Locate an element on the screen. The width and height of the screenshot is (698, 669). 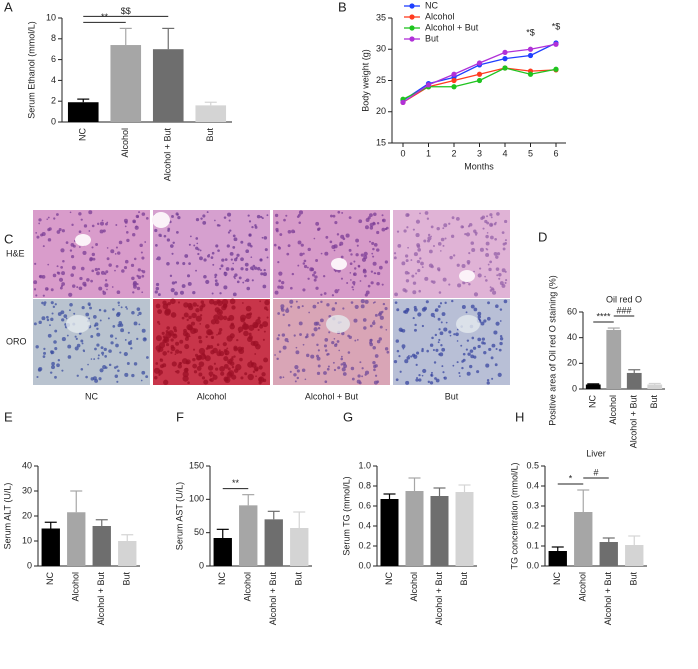
micrograph is located at coordinates (451, 342).